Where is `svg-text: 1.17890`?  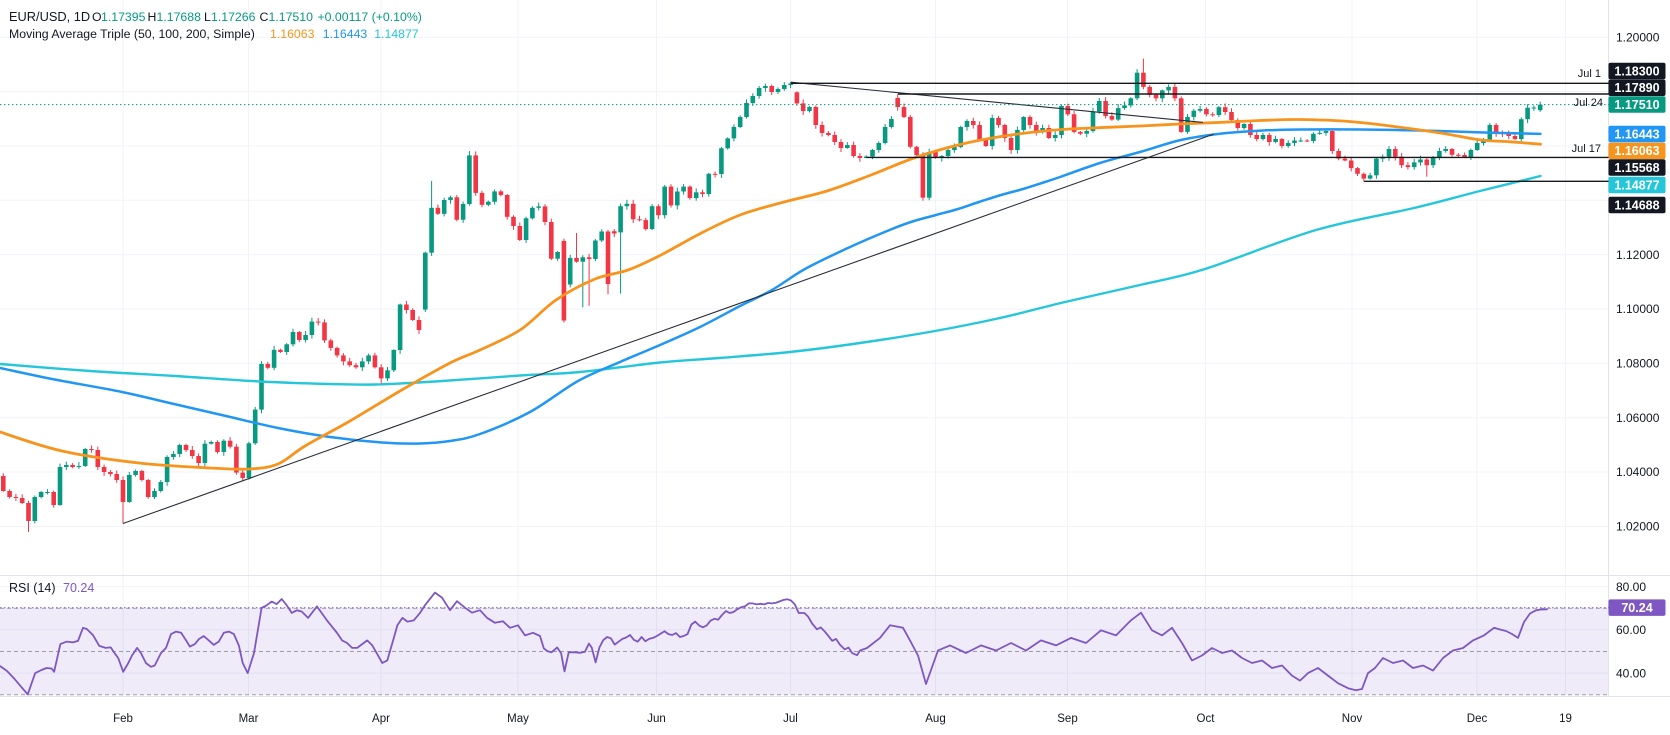 svg-text: 1.17890 is located at coordinates (1636, 88).